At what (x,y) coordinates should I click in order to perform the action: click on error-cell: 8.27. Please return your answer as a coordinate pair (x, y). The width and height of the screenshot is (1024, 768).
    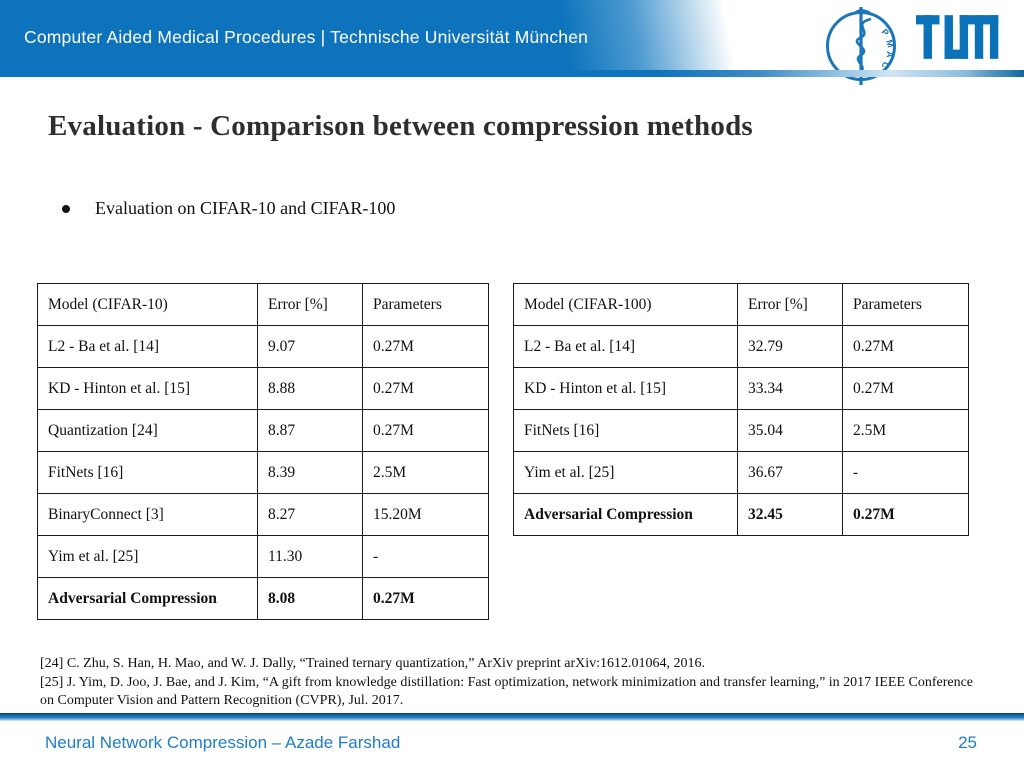
    Looking at the image, I should click on (310, 514).